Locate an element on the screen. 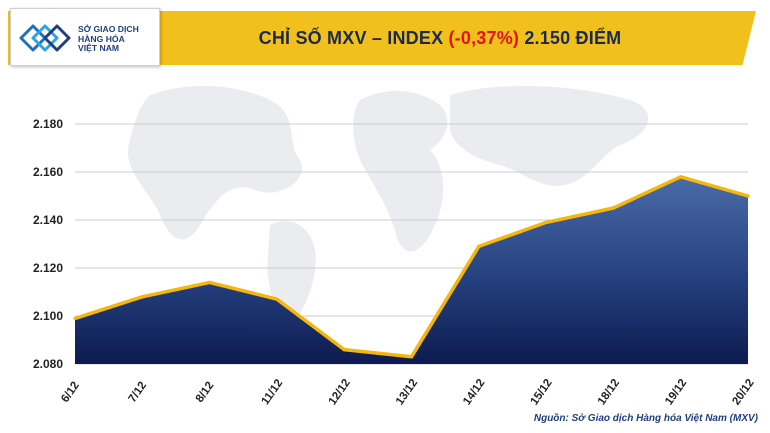  x-tick-label: 8/12 is located at coordinates (205, 392).